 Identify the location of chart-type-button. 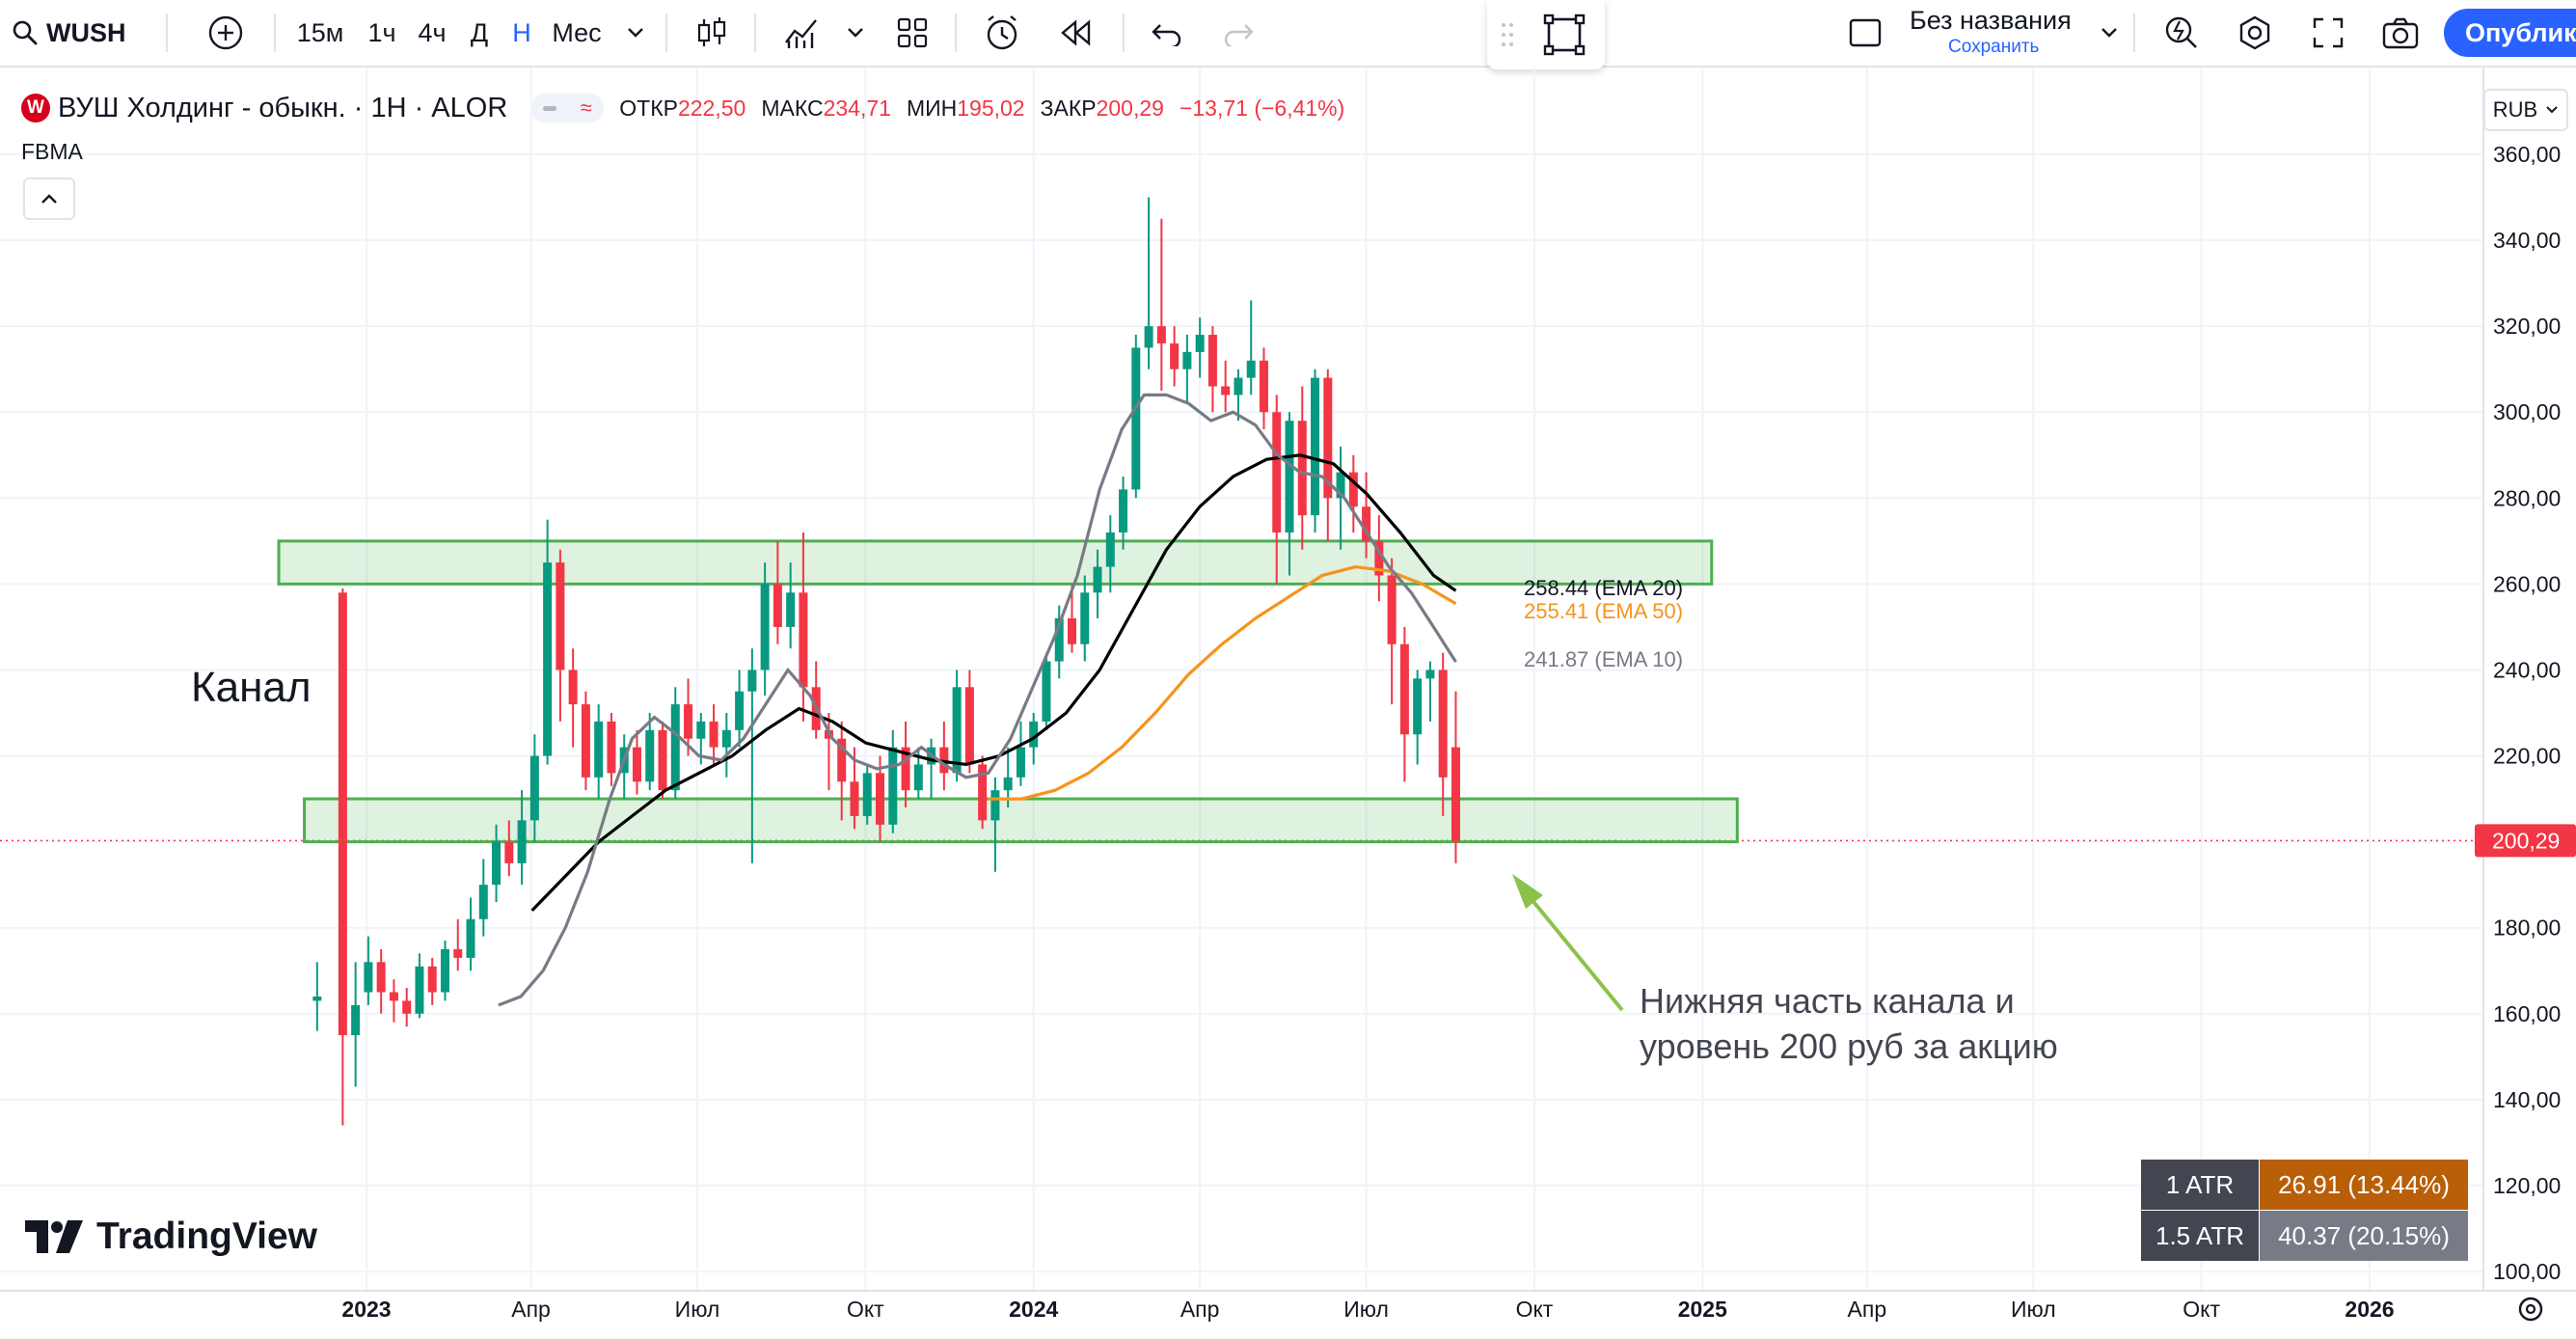
(712, 33).